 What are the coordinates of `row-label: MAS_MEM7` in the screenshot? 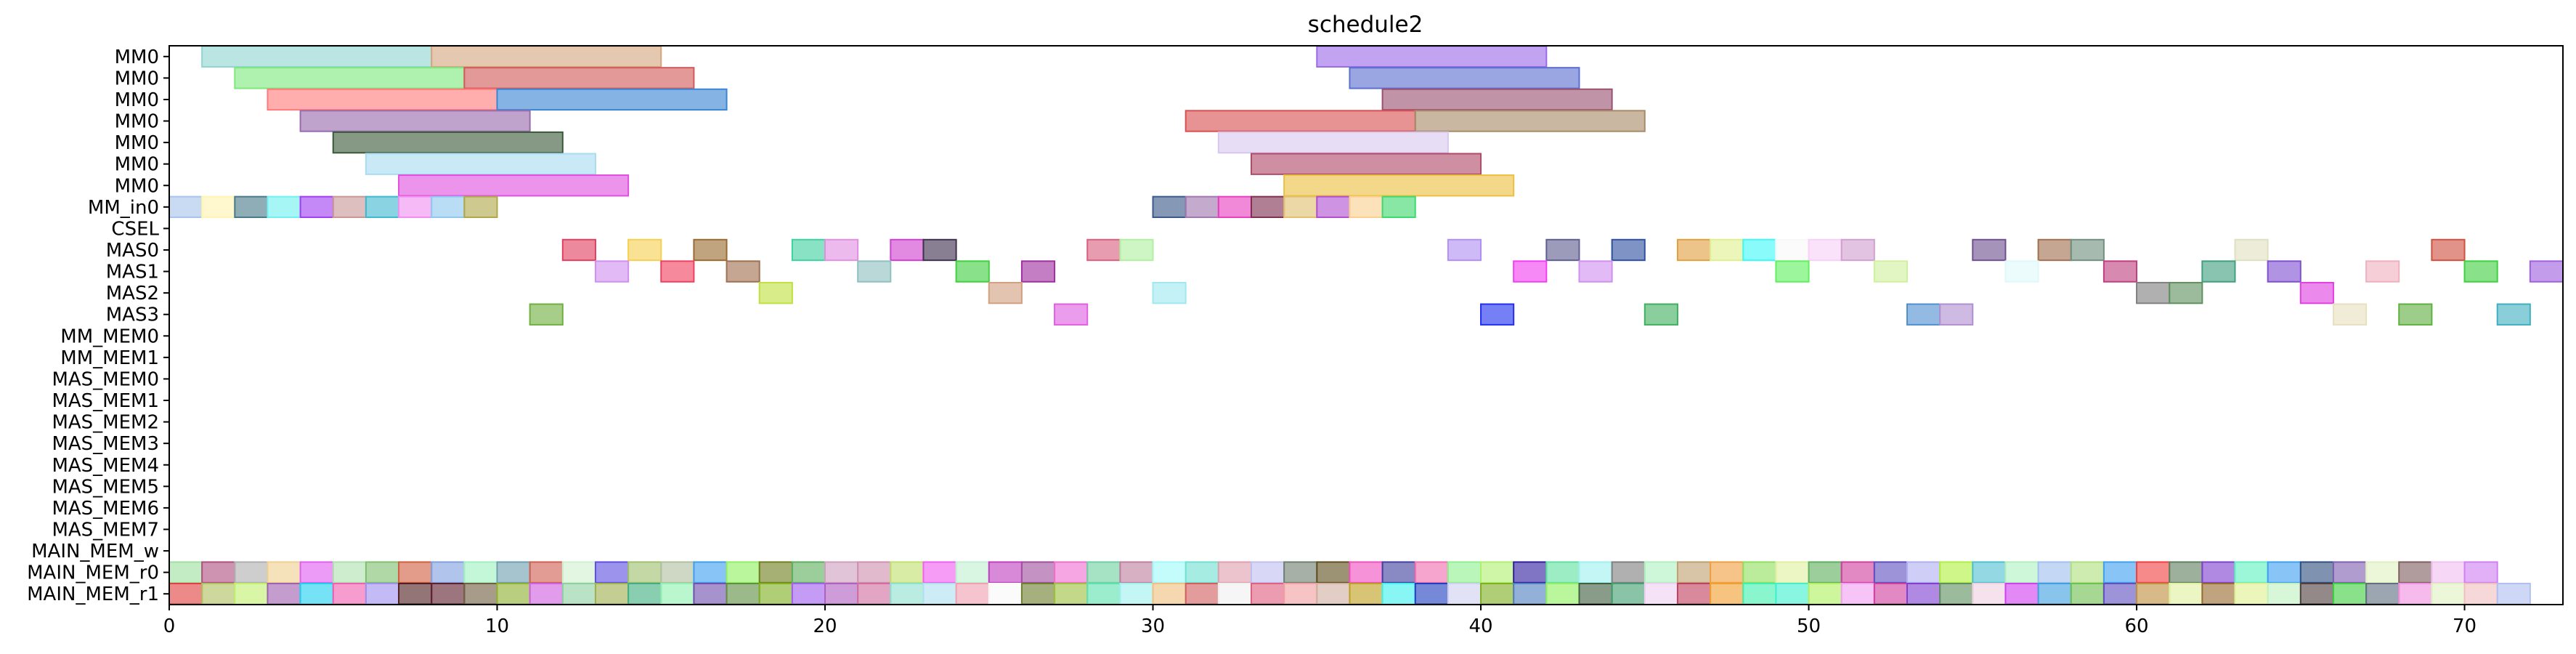 It's located at (105, 530).